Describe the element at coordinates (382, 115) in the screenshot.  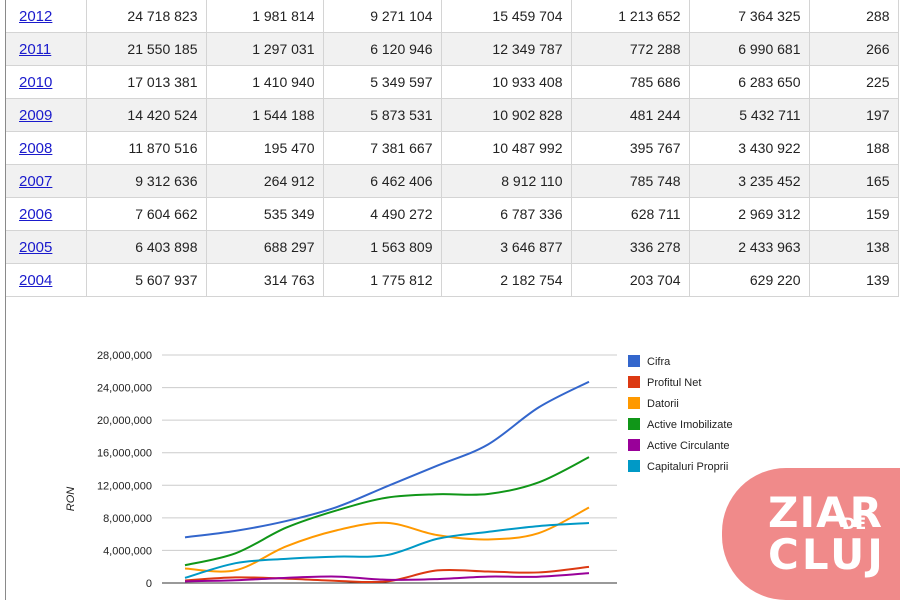
I see `value-cell: 5 873 531` at that location.